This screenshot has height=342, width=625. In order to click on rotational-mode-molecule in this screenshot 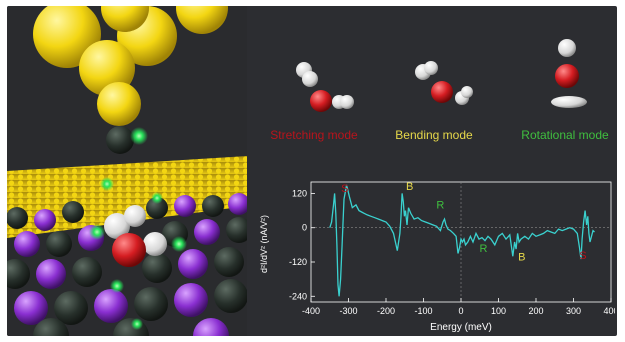, I will do `click(569, 73)`.